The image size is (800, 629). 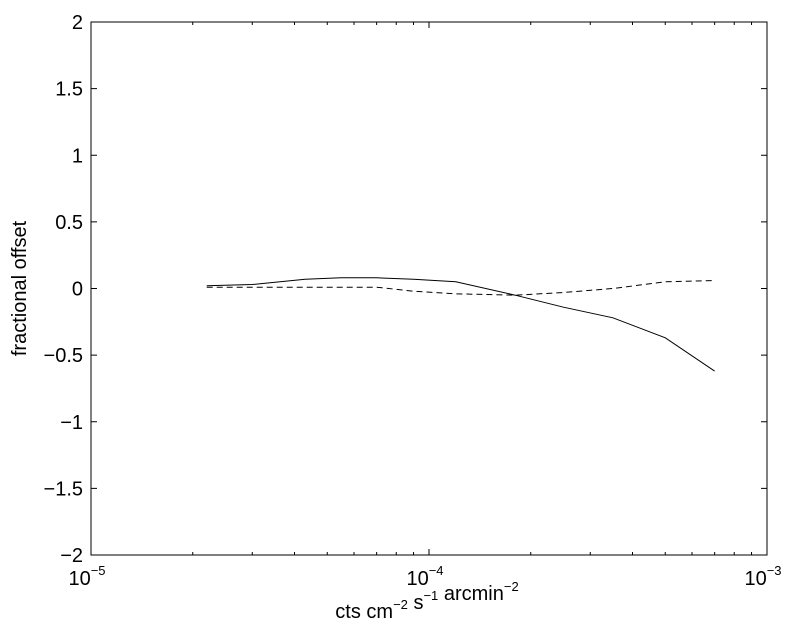 I want to click on series-dashed-line, so click(x=460, y=288).